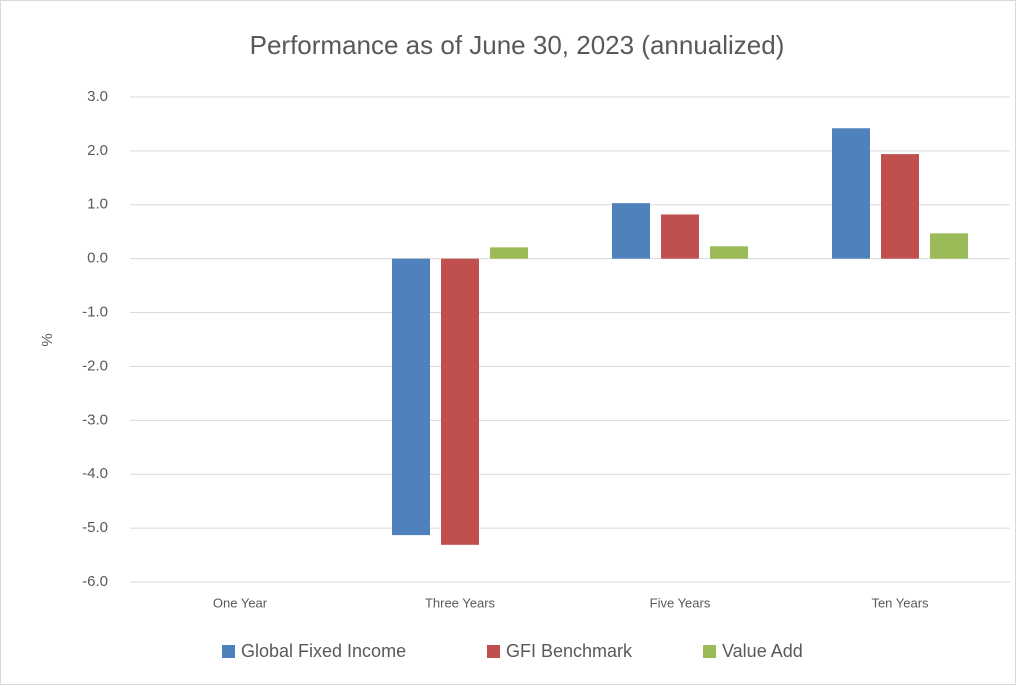 The width and height of the screenshot is (1023, 685). Describe the element at coordinates (97, 96) in the screenshot. I see `y-tick-label: 3.0` at that location.